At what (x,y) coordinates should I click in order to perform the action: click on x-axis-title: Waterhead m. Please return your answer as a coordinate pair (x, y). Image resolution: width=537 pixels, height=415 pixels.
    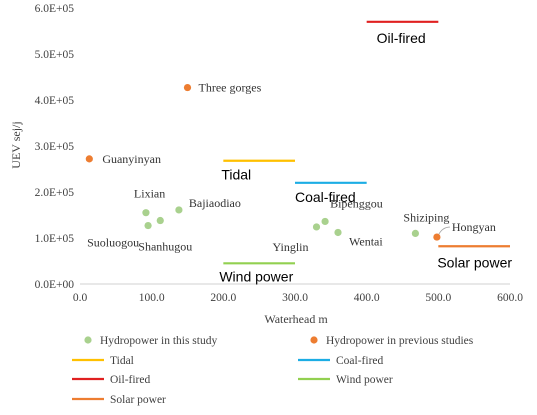
    Looking at the image, I should click on (296, 319).